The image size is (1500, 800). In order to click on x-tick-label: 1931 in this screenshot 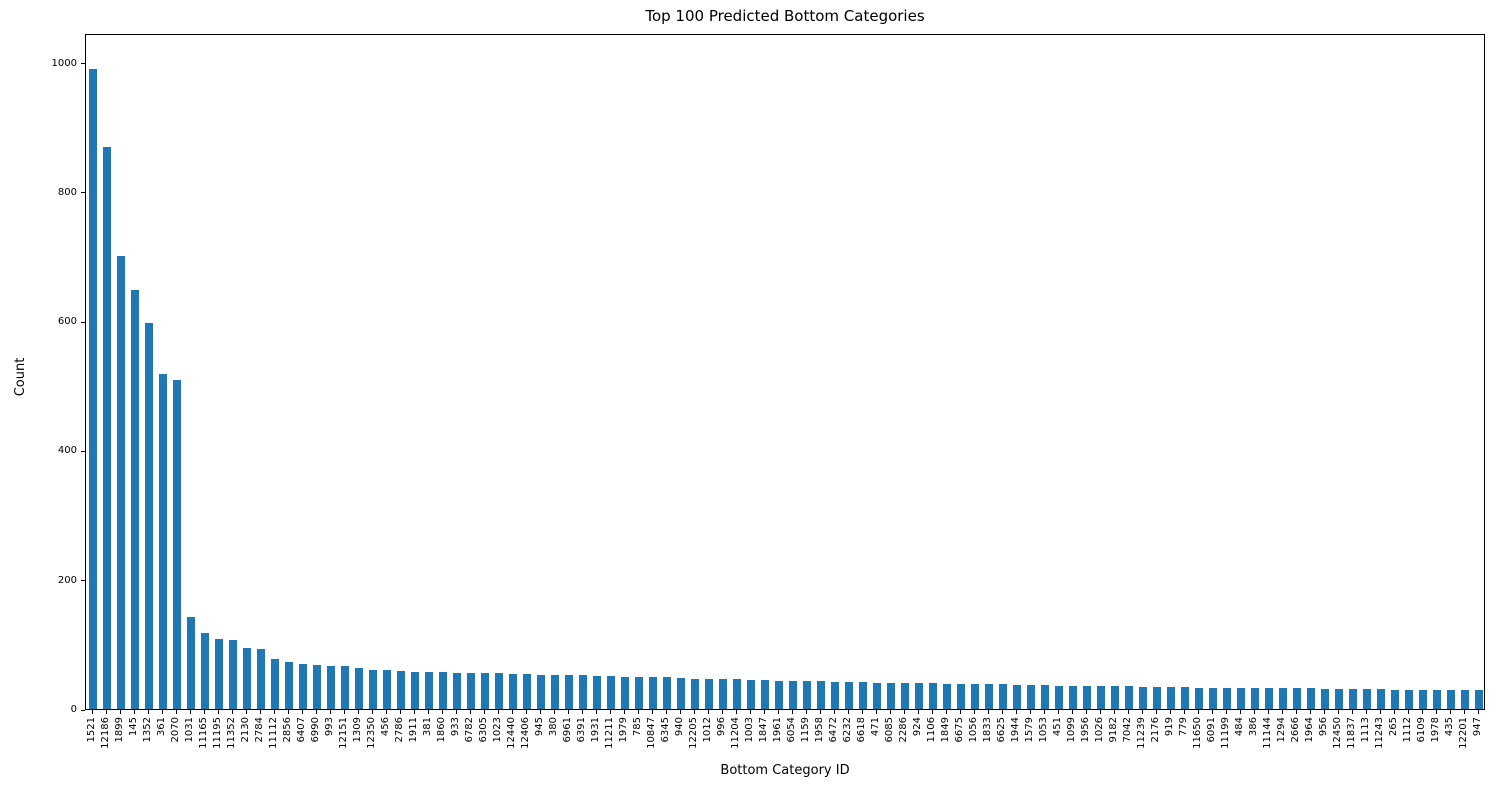, I will do `click(595, 730)`.